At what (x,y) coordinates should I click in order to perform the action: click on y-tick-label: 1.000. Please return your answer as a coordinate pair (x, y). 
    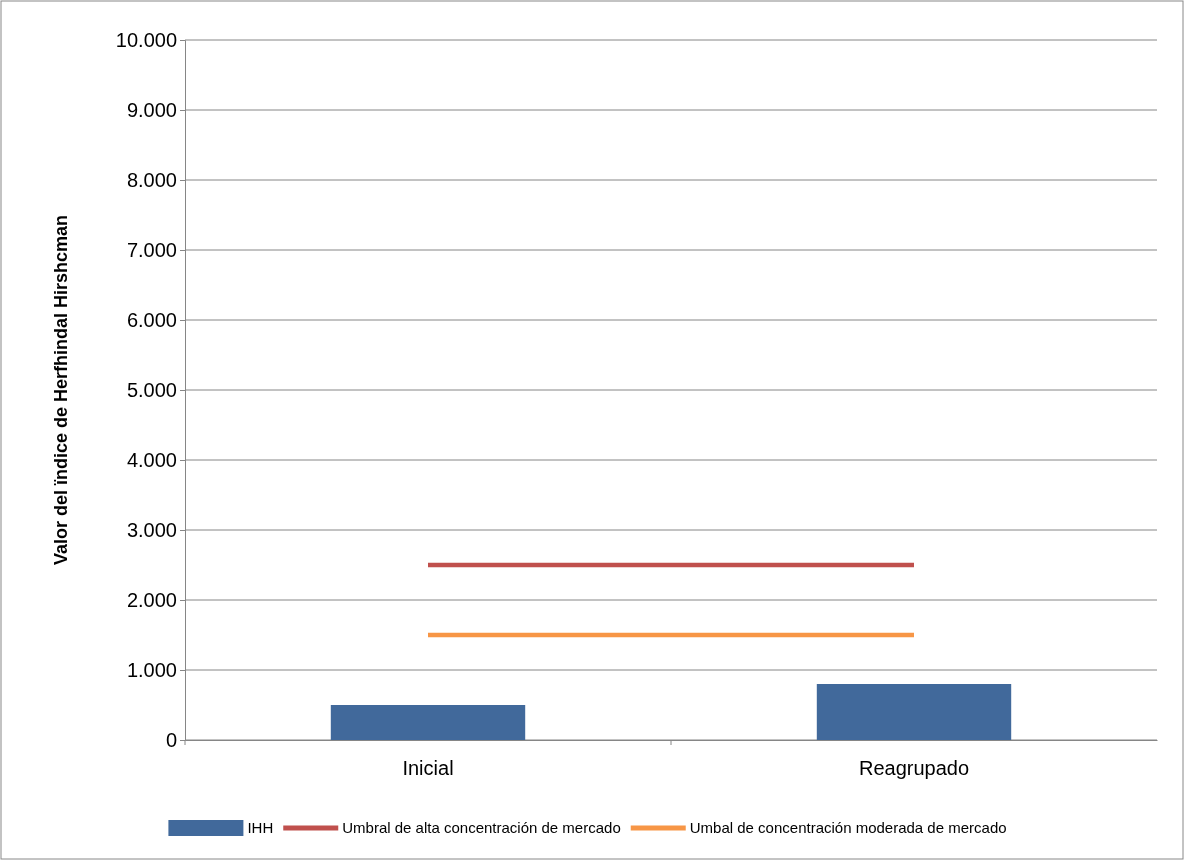
    Looking at the image, I should click on (151, 669).